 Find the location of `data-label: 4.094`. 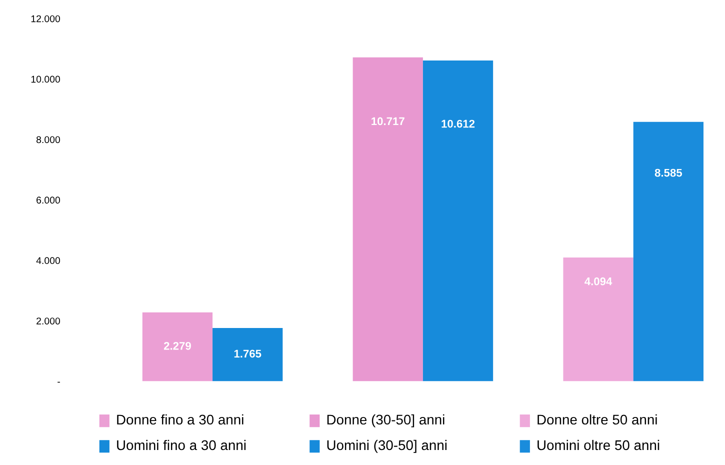

data-label: 4.094 is located at coordinates (598, 281).